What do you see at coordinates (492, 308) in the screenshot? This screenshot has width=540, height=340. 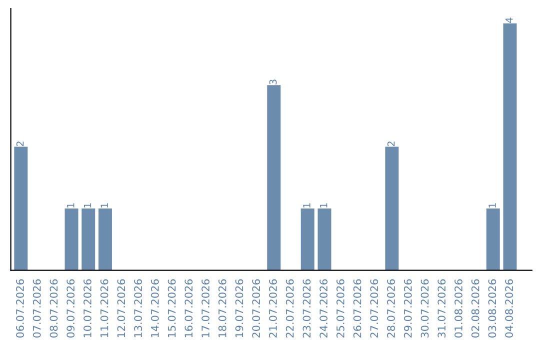 I see `x-tick-label: 03.08.2026` at bounding box center [492, 308].